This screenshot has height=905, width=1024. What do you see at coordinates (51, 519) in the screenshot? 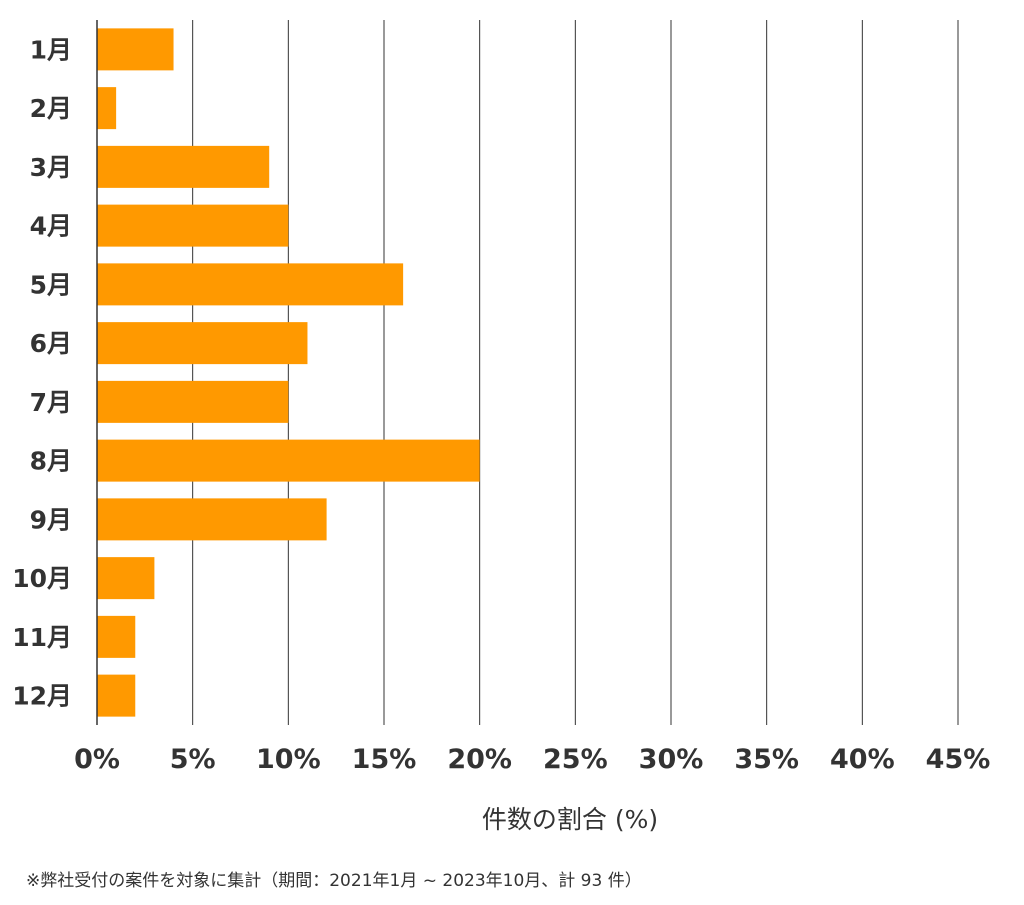
I see `y-tick-label: 9月` at bounding box center [51, 519].